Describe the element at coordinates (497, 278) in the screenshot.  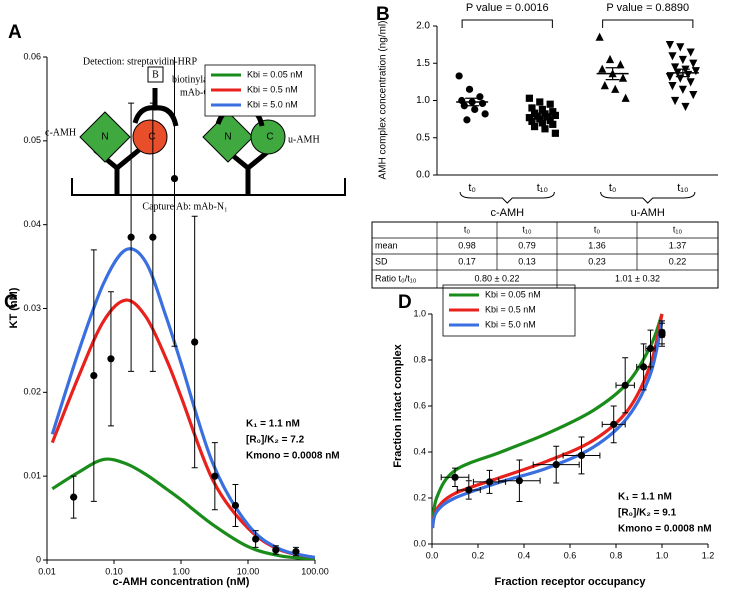
I see `table-cell: 0.80 ± 0.22` at that location.